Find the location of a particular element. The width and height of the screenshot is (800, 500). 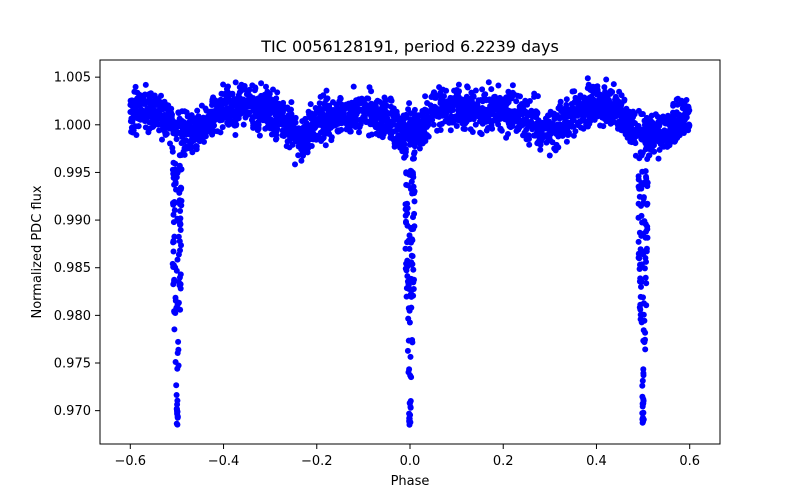

y-tick: 0.995 is located at coordinates (77, 173).